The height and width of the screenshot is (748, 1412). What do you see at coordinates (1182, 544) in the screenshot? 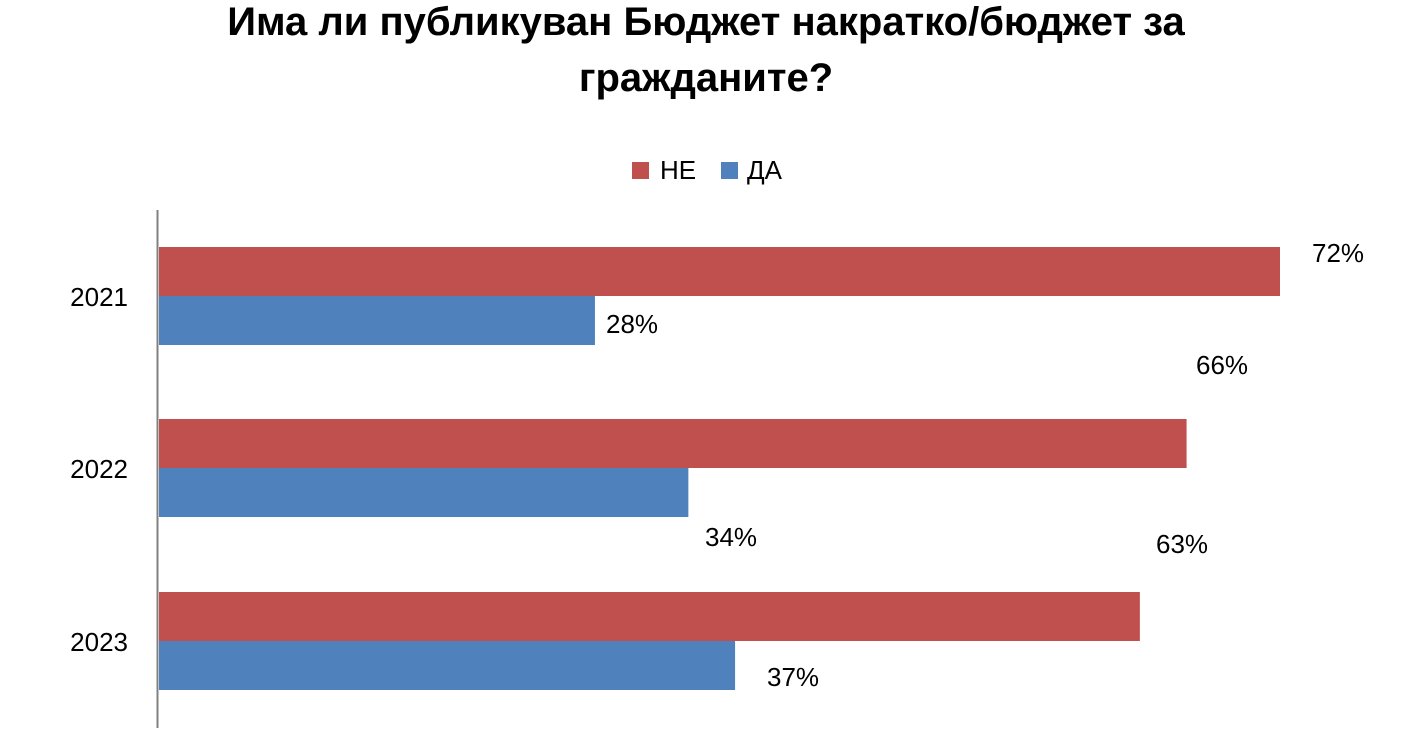
I see `data-label-ne-2023: 63%` at bounding box center [1182, 544].